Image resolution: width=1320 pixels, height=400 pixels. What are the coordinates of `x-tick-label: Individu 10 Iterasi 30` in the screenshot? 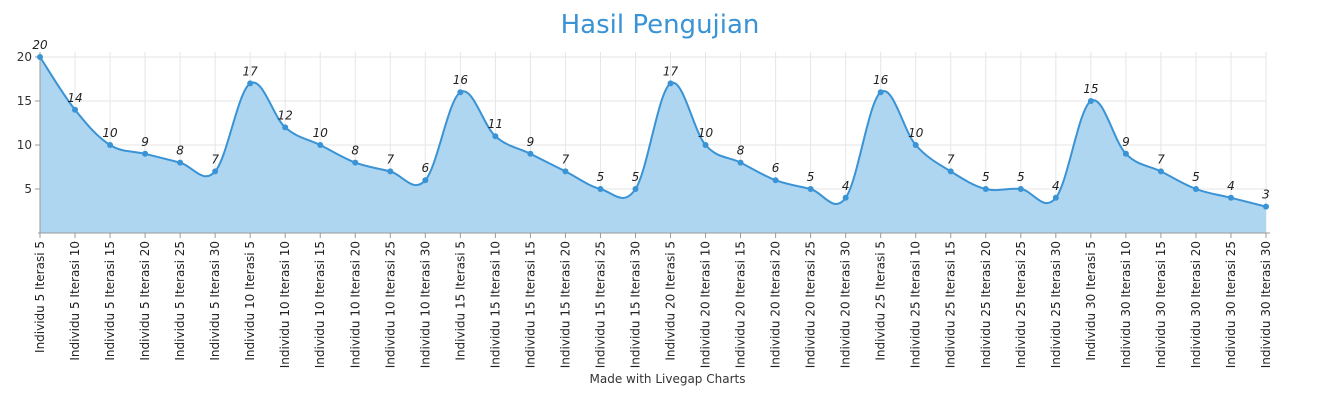 It's located at (425, 304).